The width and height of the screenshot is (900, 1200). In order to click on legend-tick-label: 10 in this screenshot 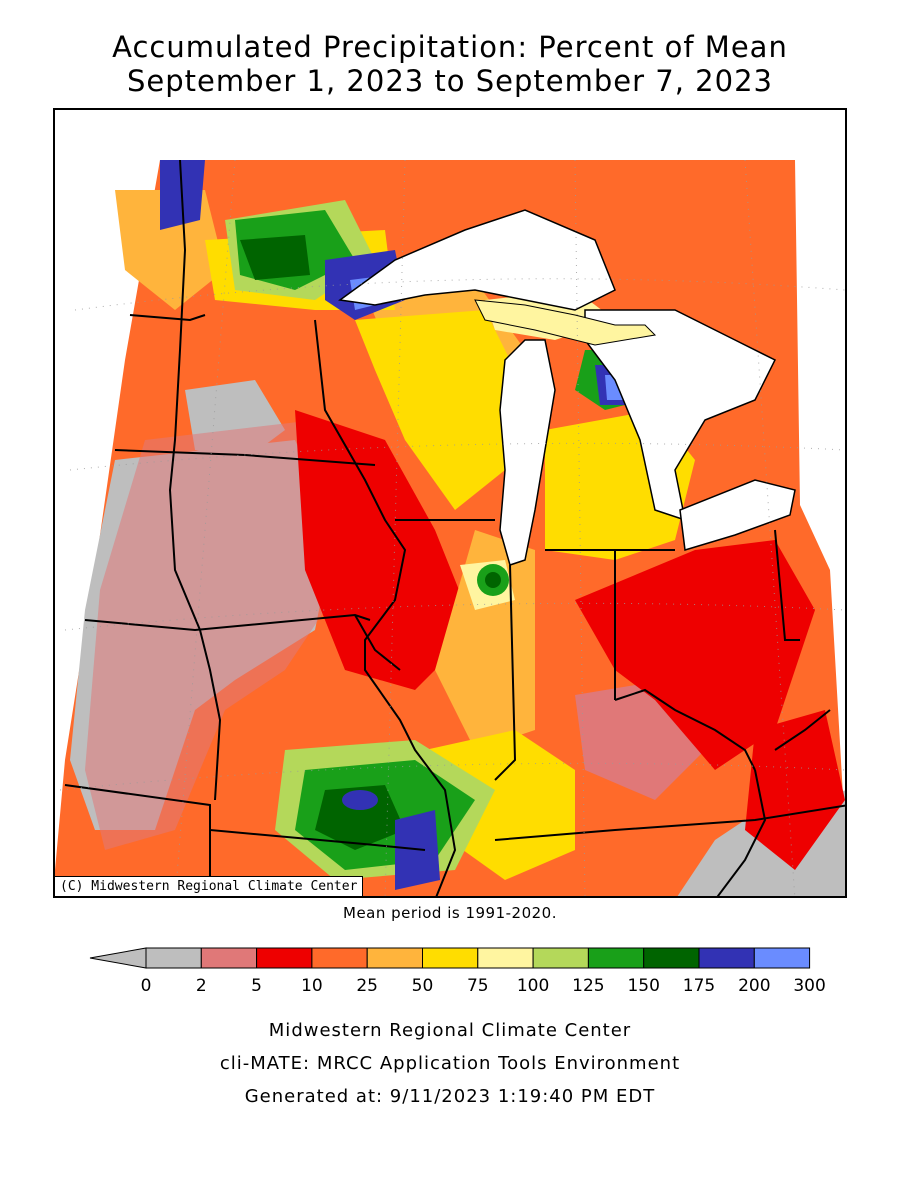, I will do `click(312, 986)`.